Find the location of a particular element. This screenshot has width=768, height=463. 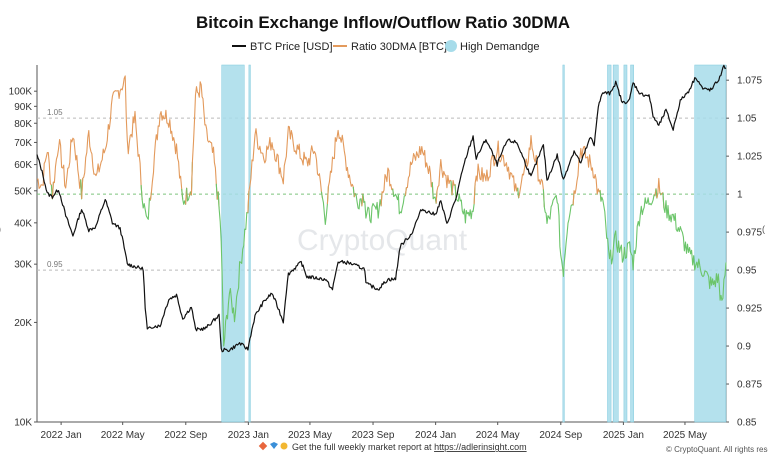

left-axis-clipped-label: ) is located at coordinates (0, 229).